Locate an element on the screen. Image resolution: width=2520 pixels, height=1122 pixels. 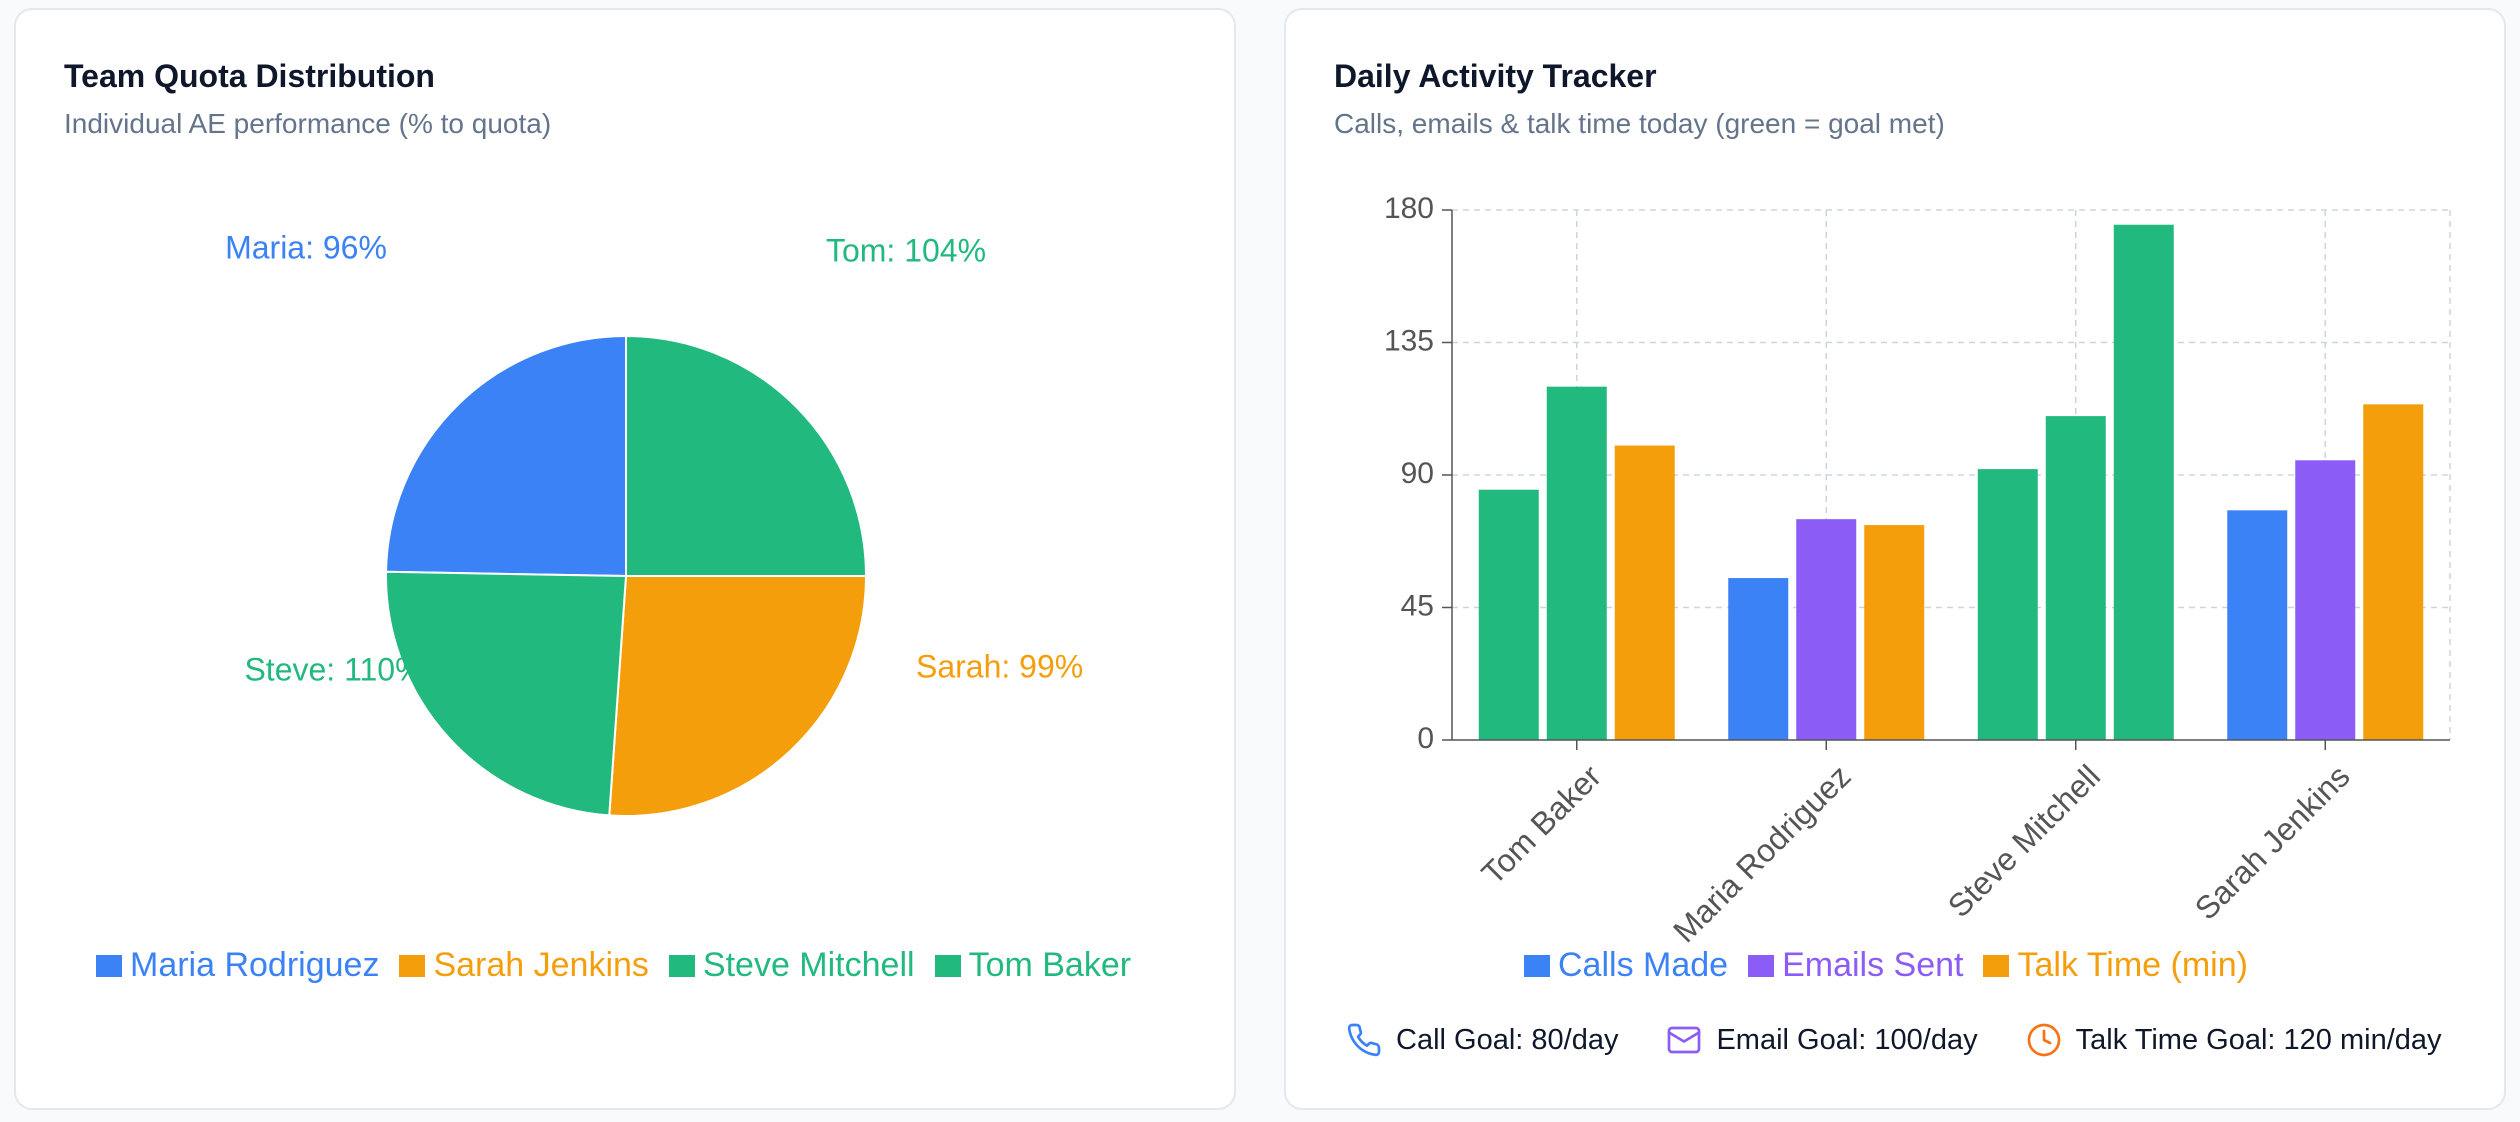
pie-slice-label: Tom: 104% is located at coordinates (906, 250).